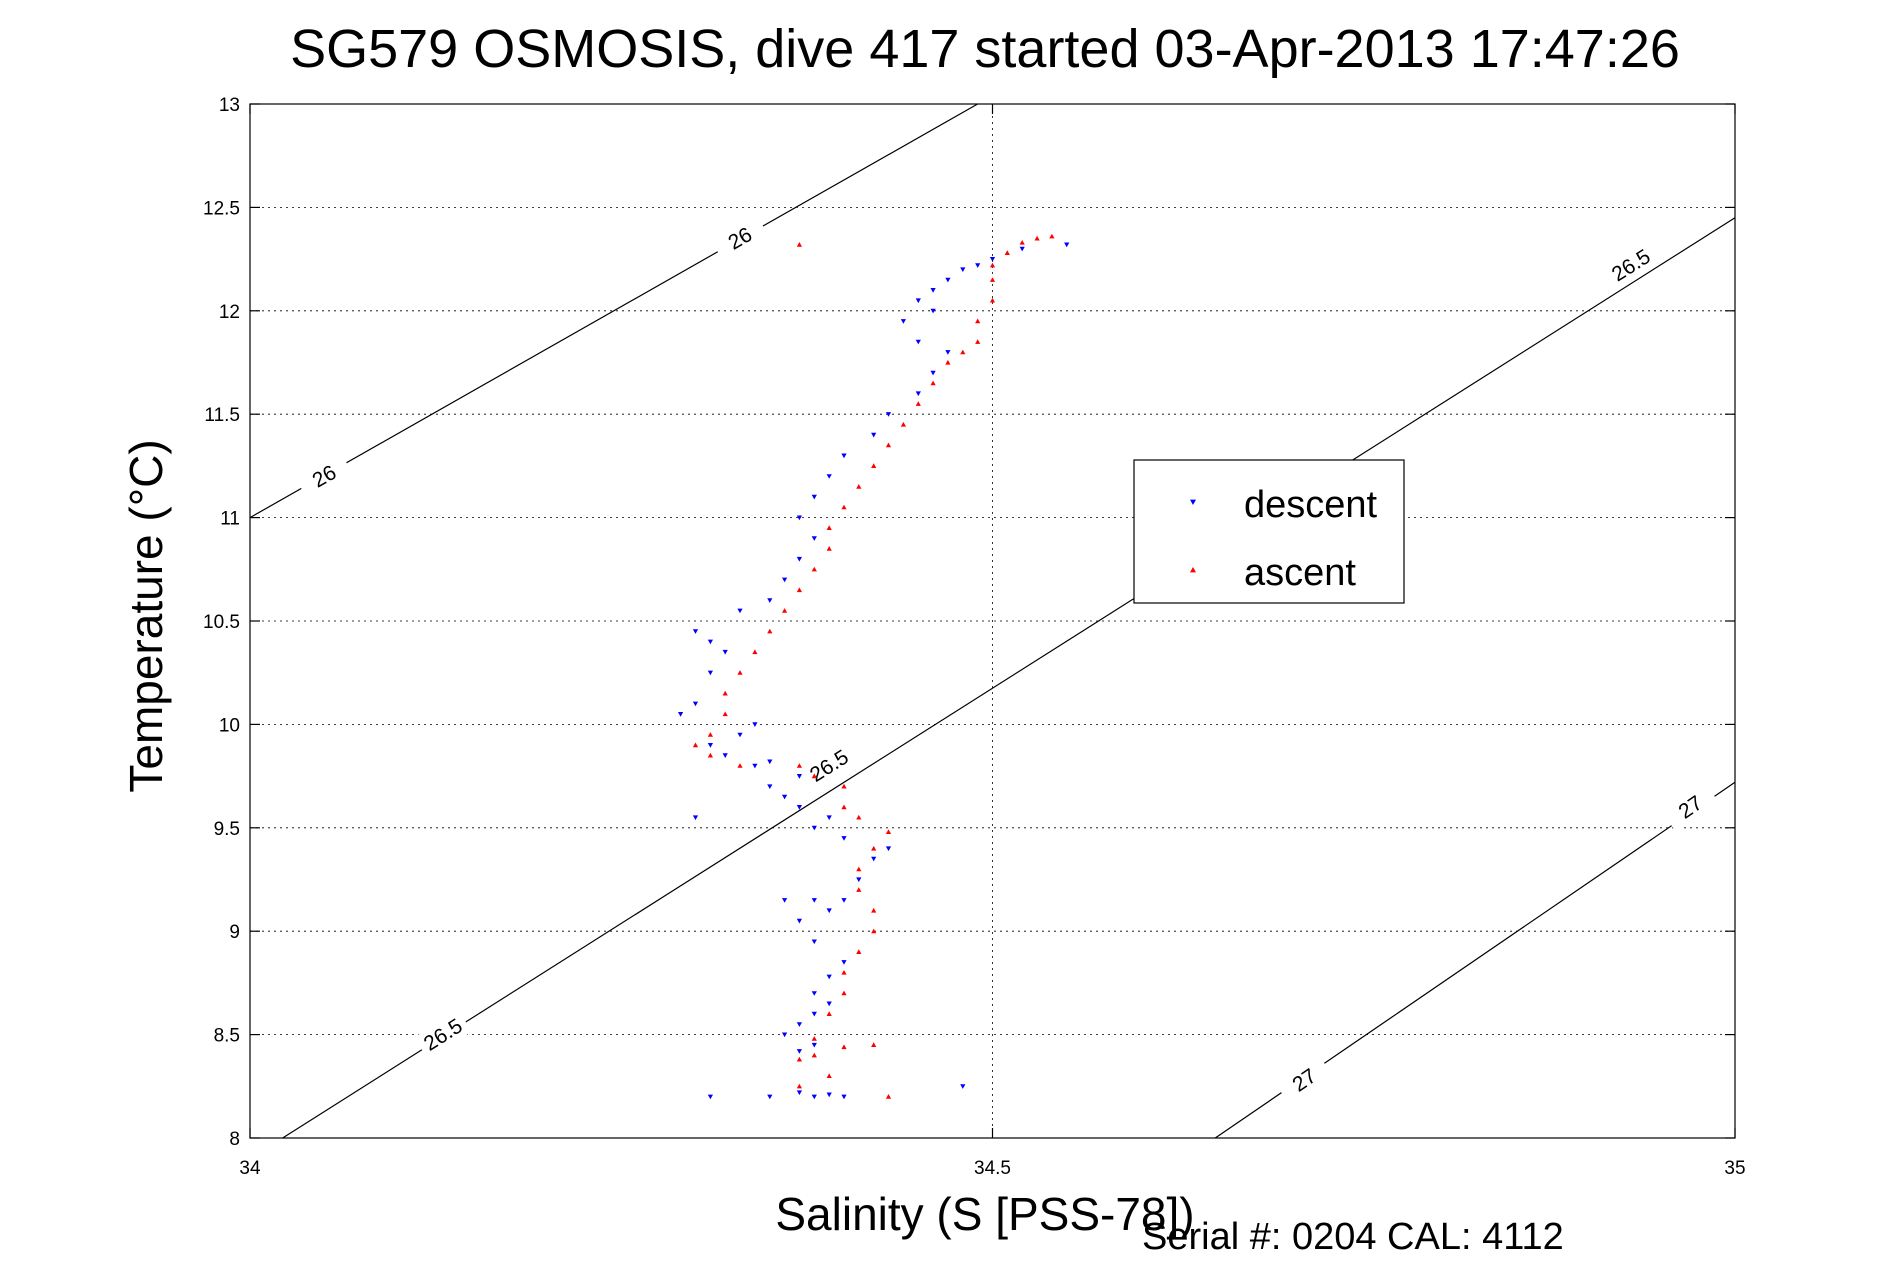  I want to click on y-tick-label: 8.5, so click(227, 1036).